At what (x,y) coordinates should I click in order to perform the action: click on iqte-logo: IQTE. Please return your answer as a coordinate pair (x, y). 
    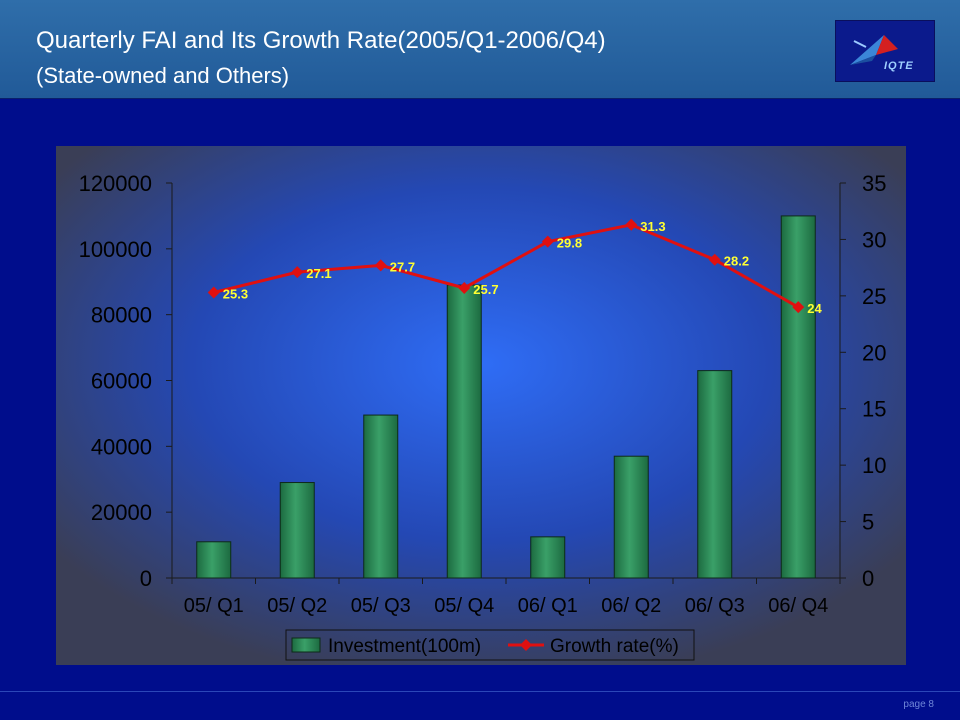
    Looking at the image, I should click on (885, 51).